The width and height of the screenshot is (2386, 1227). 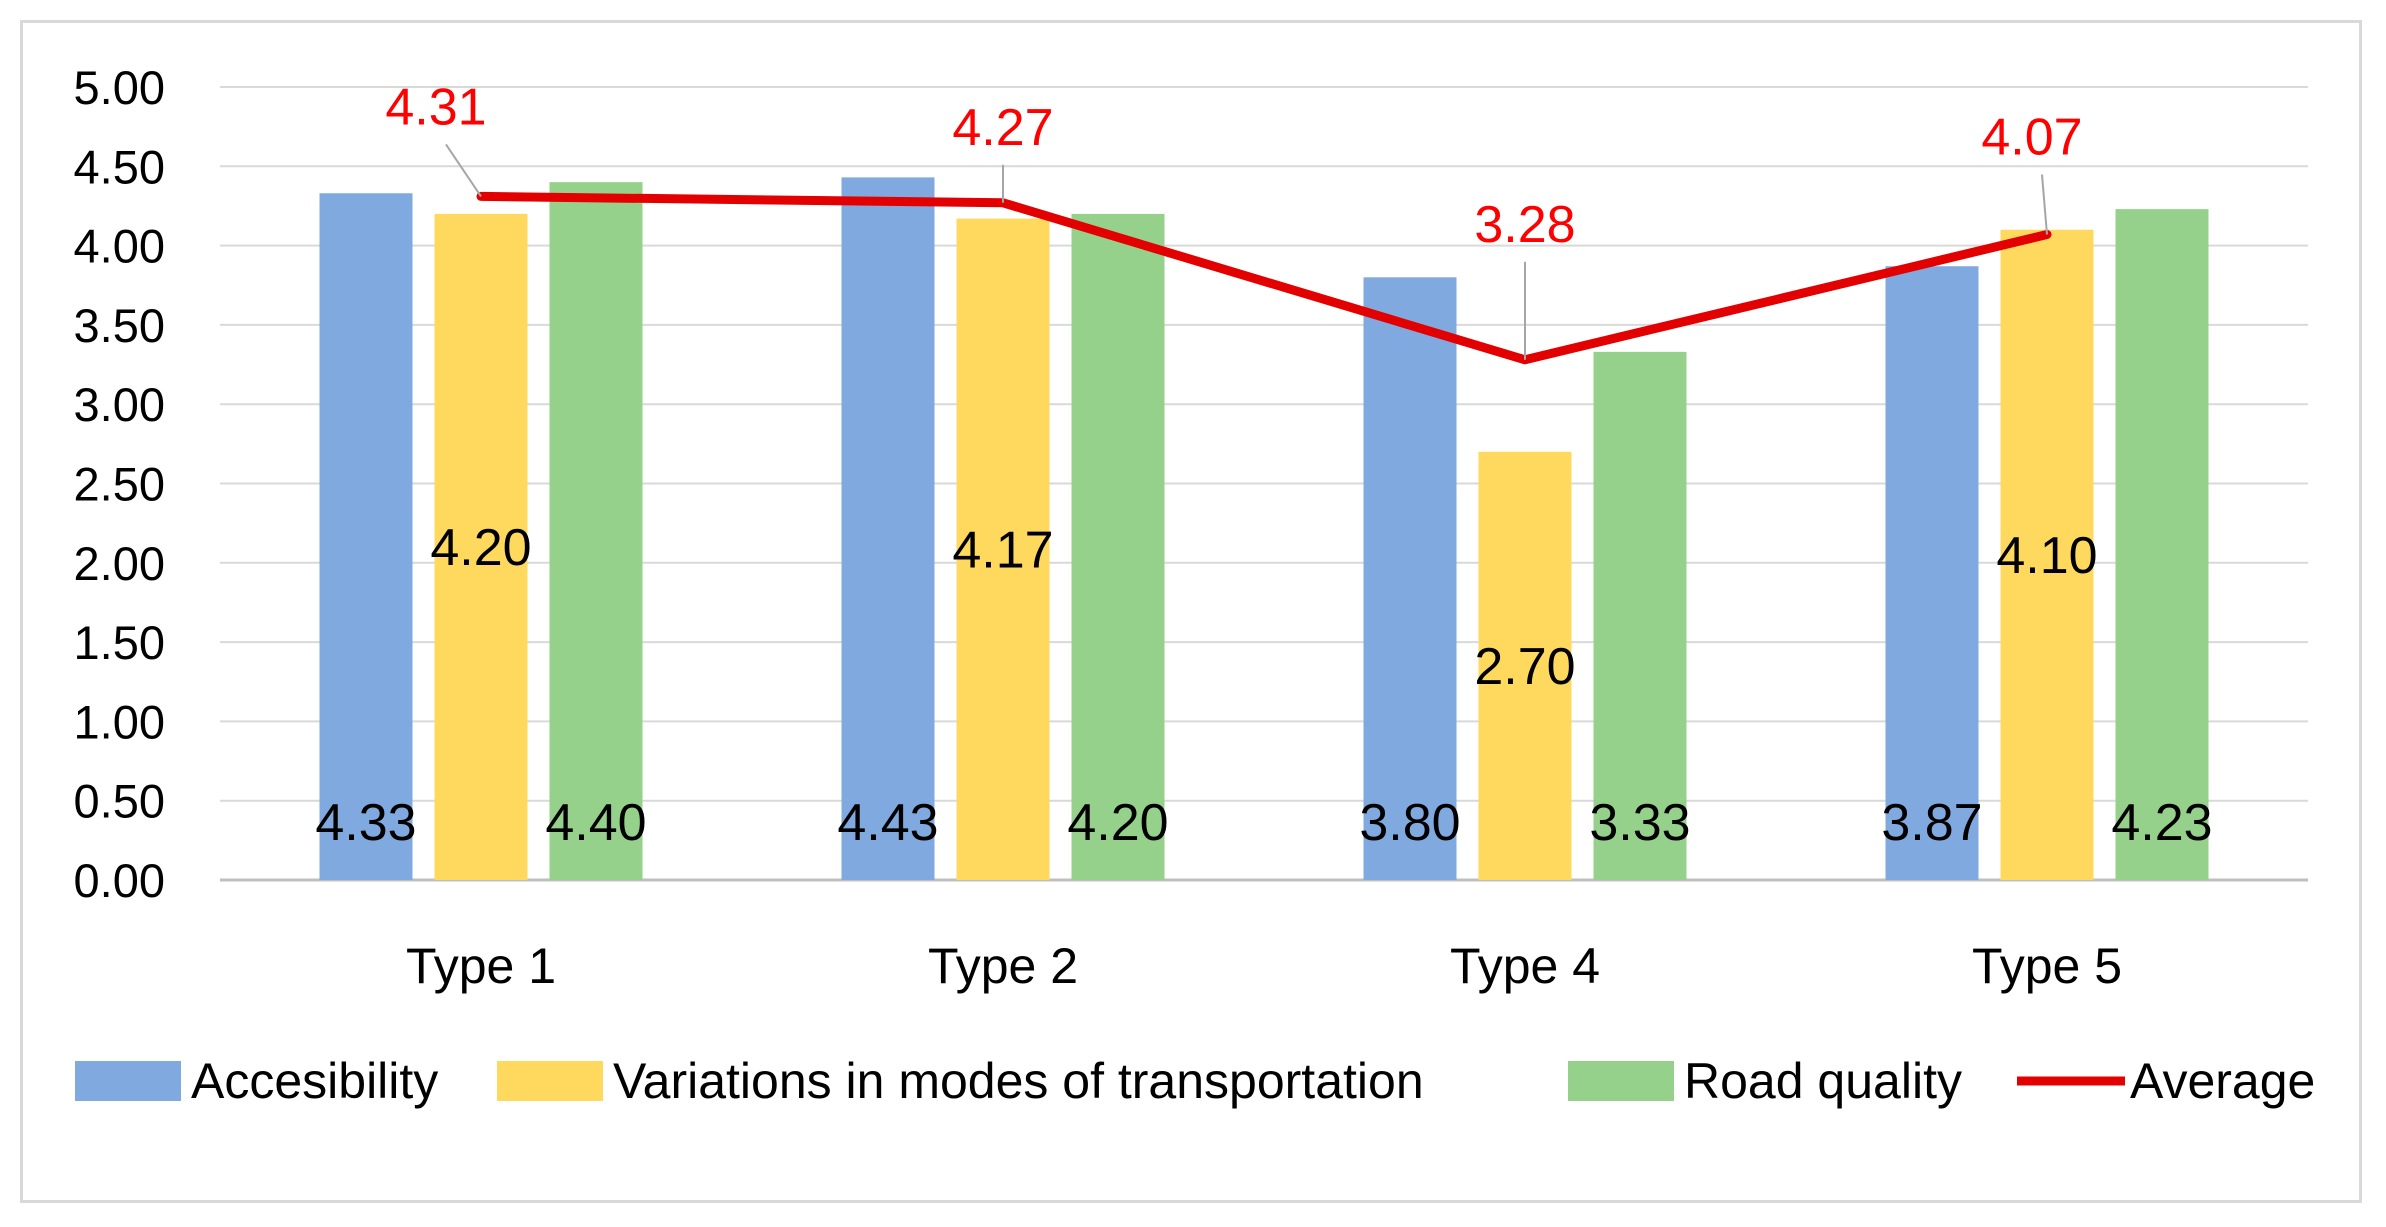 What do you see at coordinates (119, 166) in the screenshot?
I see `y-tick-label: 4.50` at bounding box center [119, 166].